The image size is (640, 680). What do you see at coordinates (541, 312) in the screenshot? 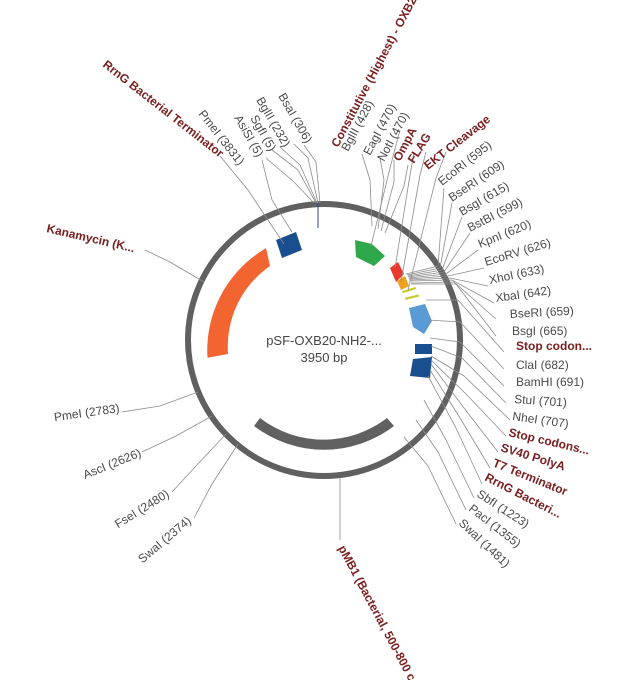
I see `site-bseri-659: BseRI (659)` at bounding box center [541, 312].